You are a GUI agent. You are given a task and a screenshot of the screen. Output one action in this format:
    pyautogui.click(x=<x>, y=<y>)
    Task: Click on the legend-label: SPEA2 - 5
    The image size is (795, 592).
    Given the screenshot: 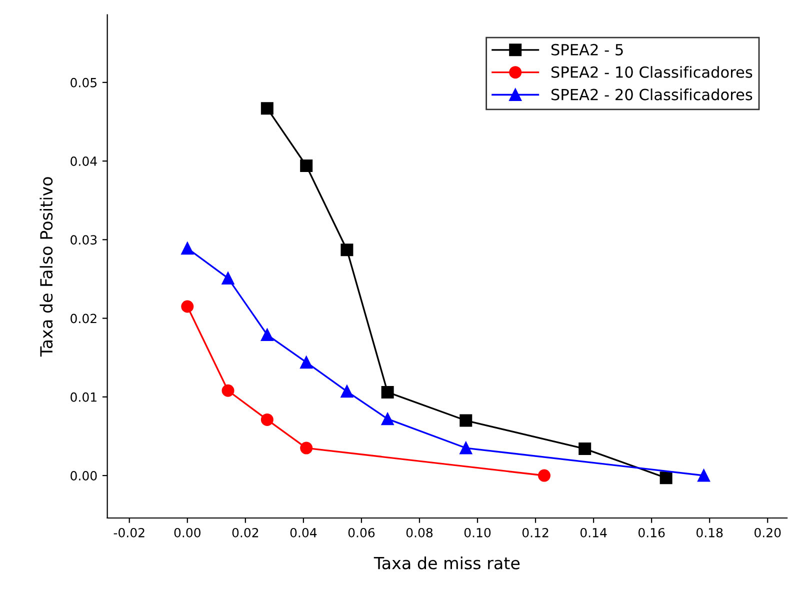 What is the action you would take?
    pyautogui.click(x=587, y=50)
    